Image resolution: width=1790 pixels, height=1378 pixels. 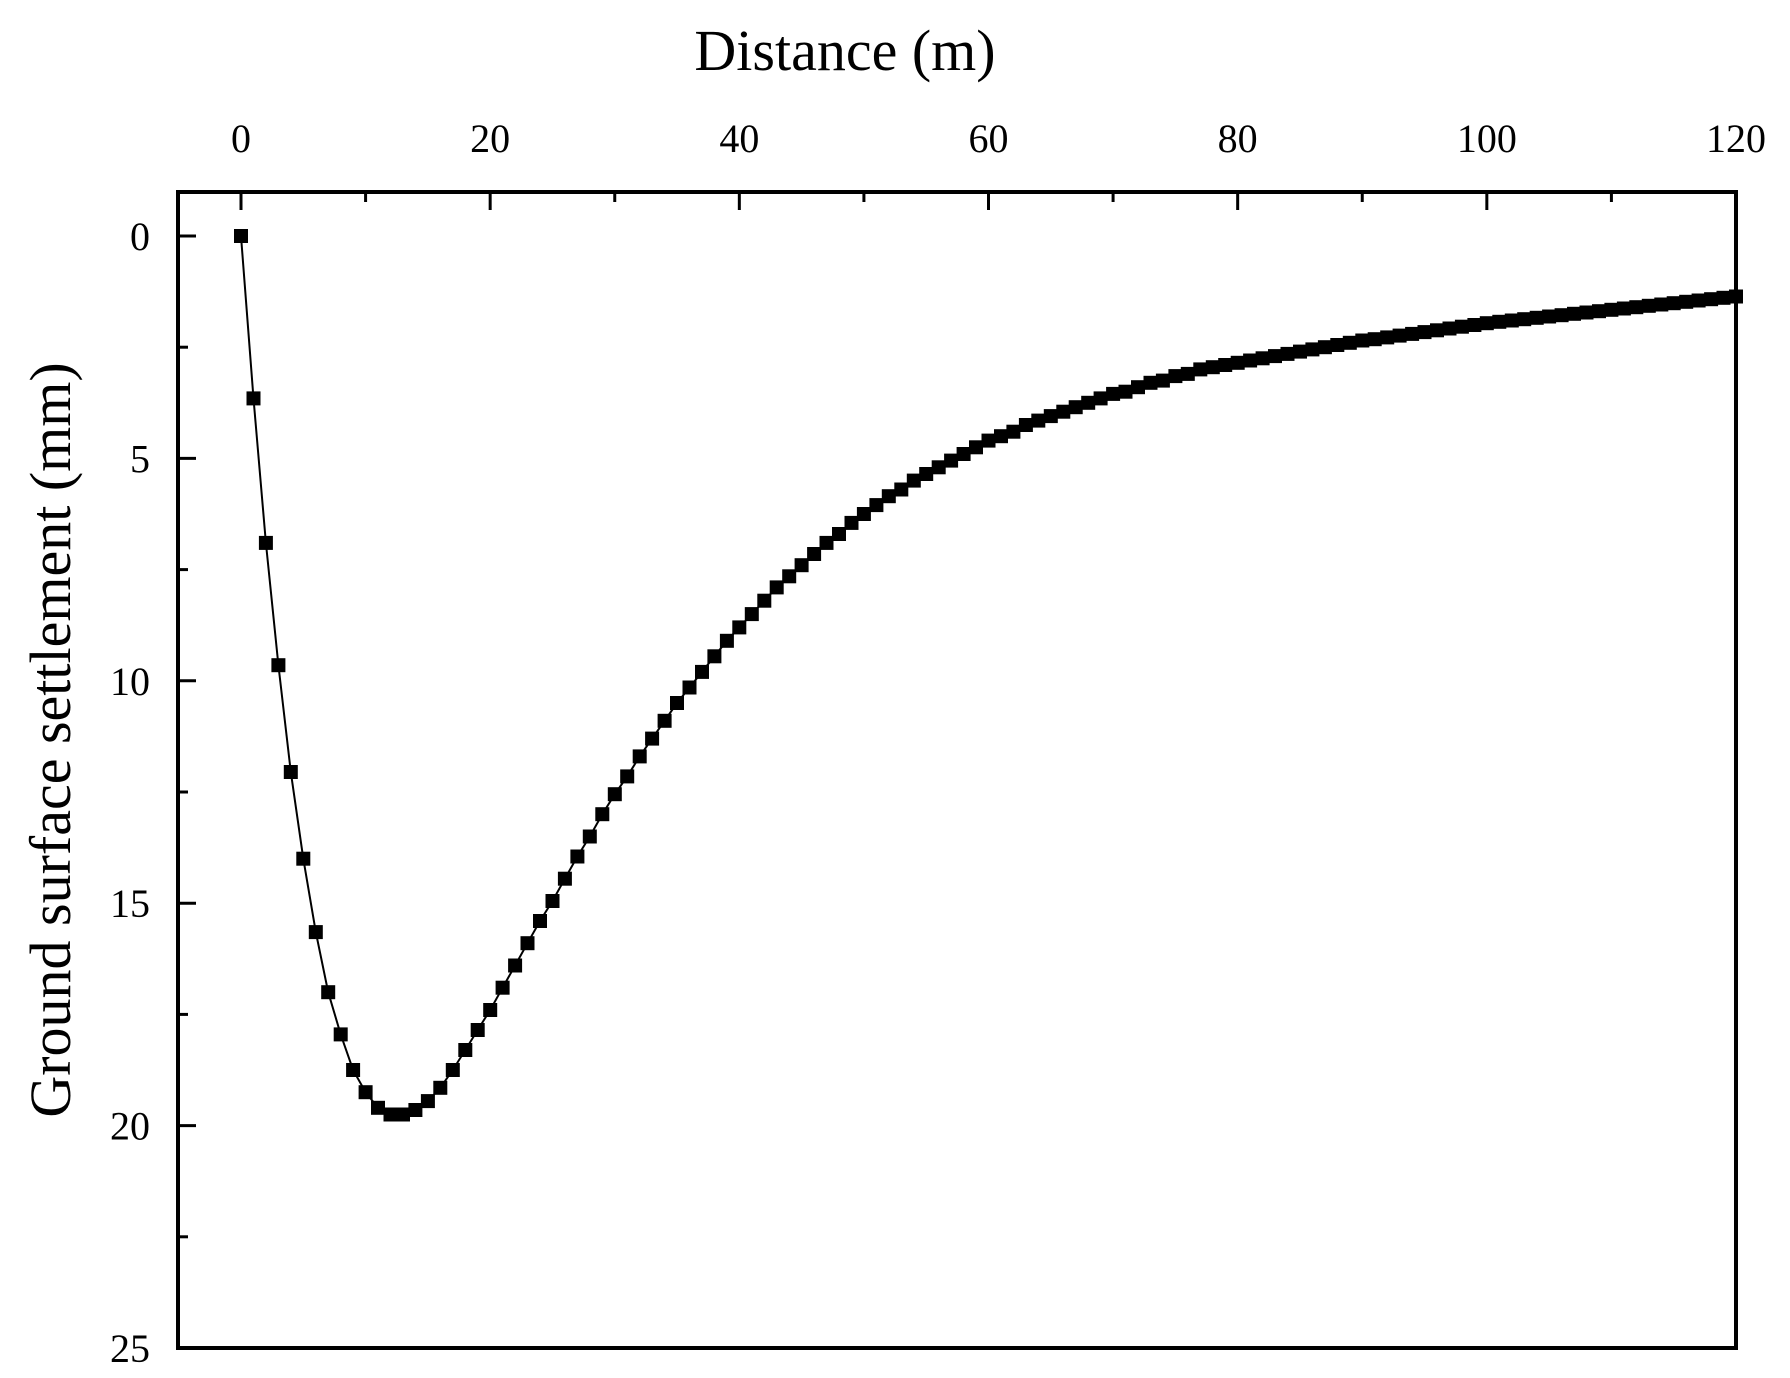 I want to click on y-tick-label: 15, so click(x=130, y=903).